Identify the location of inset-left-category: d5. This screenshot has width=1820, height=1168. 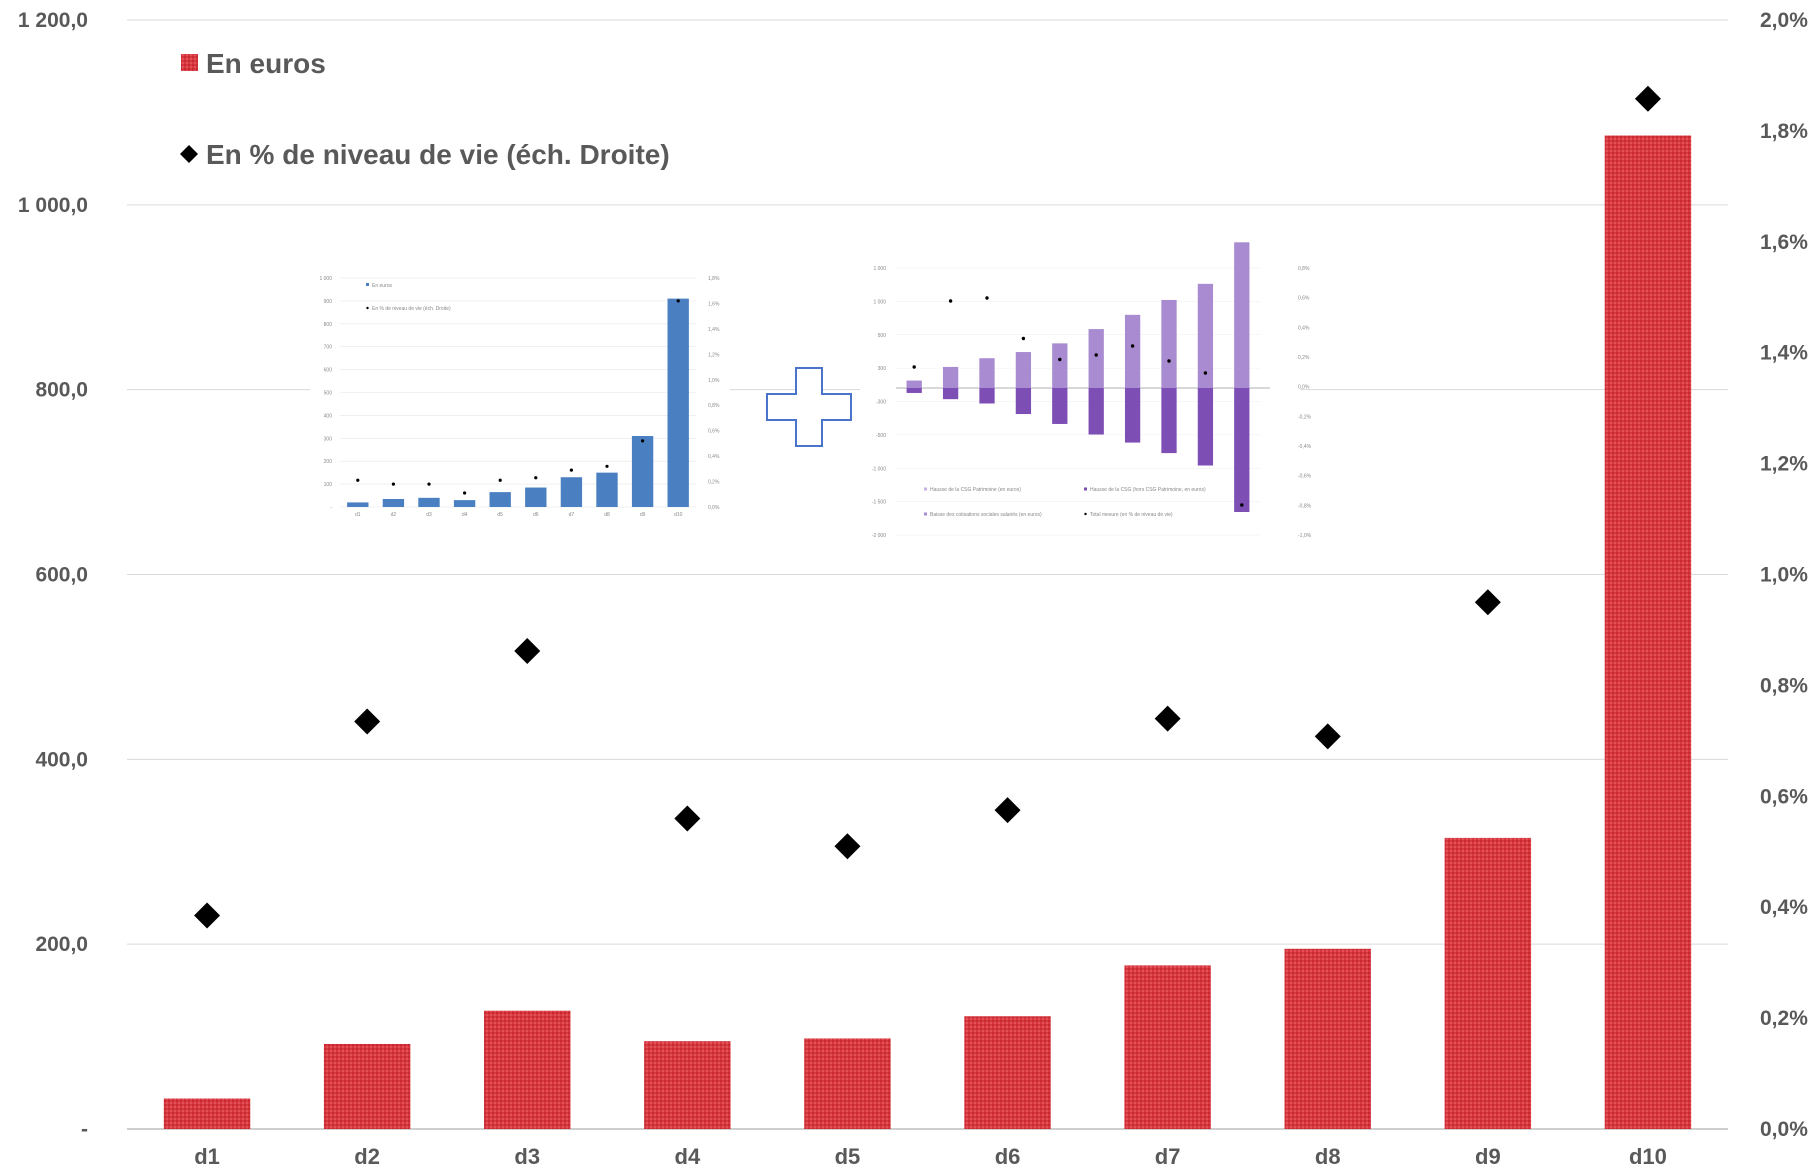
(500, 515).